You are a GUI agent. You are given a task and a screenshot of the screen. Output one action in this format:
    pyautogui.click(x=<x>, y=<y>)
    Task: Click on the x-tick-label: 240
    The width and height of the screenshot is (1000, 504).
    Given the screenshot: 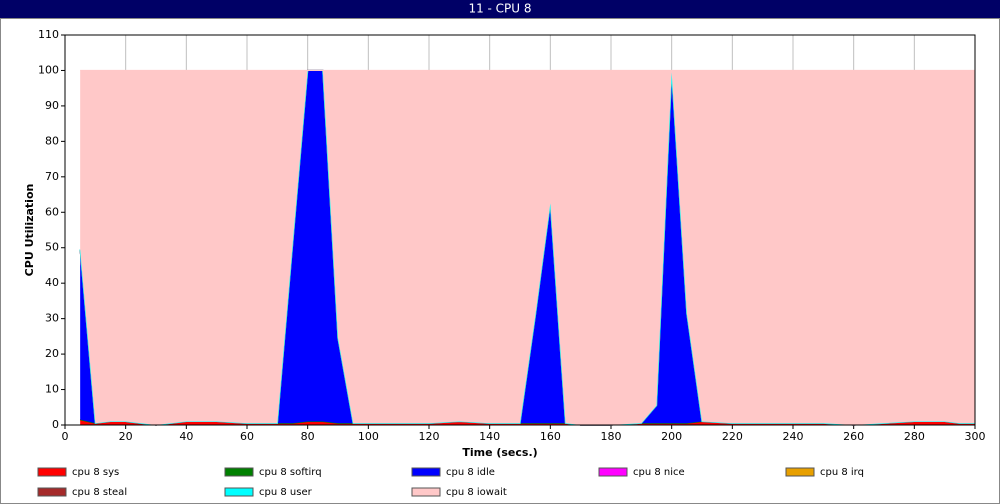 What is the action you would take?
    pyautogui.click(x=793, y=436)
    